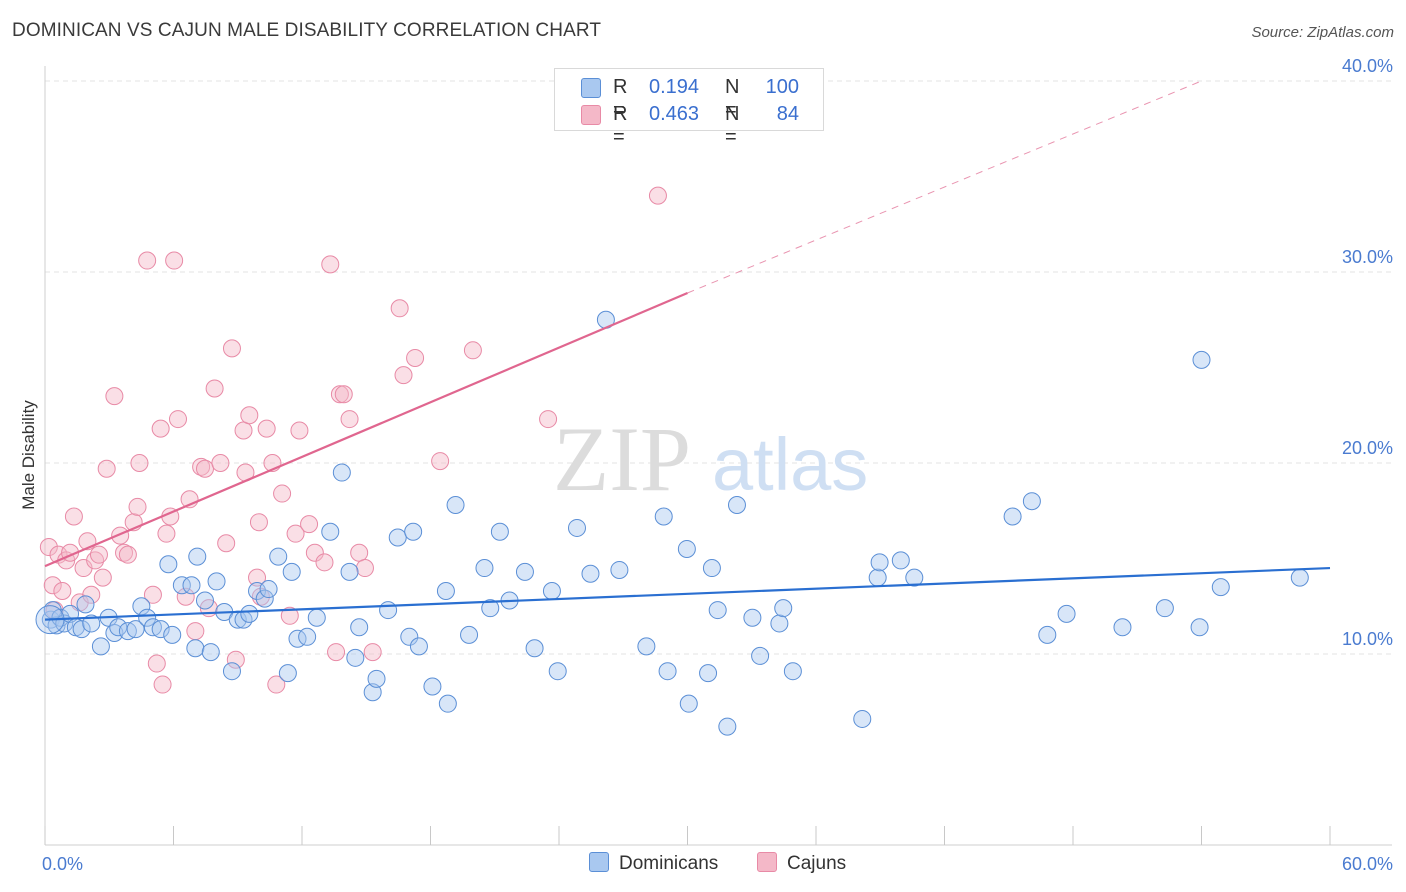 The image size is (1406, 892). Describe the element at coordinates (710, 459) in the screenshot. I see `watermark: ZIP atlas` at that location.